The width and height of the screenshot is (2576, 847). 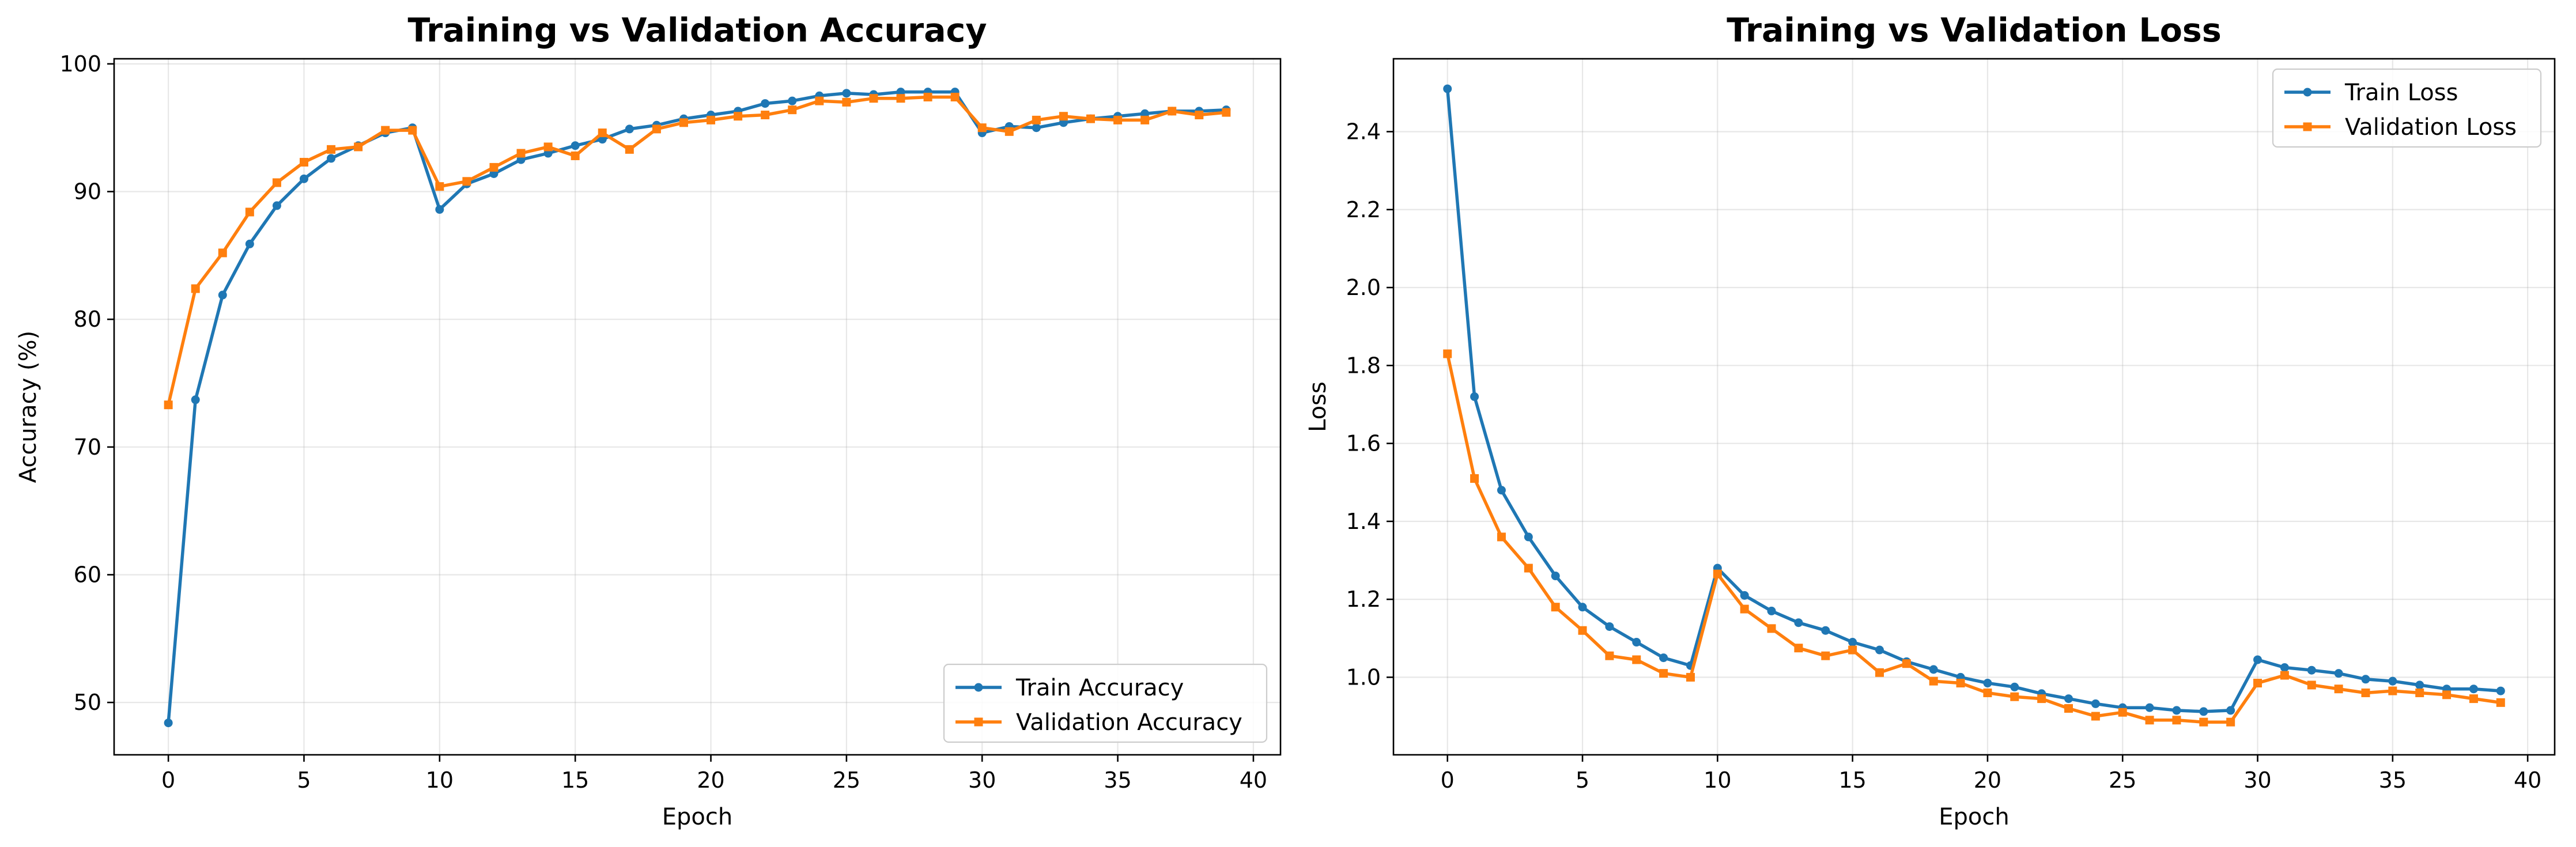 What do you see at coordinates (87, 447) in the screenshot?
I see `y-tick-label: 70` at bounding box center [87, 447].